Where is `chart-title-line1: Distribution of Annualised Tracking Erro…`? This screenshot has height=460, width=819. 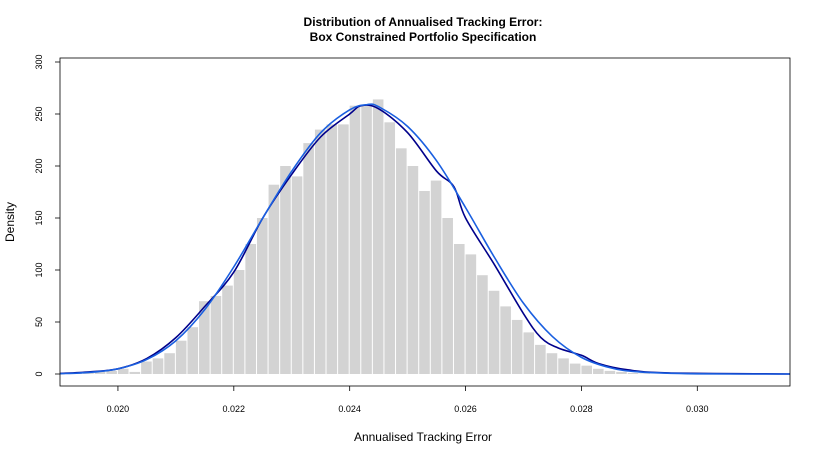 chart-title-line1: Distribution of Annualised Tracking Erro… is located at coordinates (423, 22).